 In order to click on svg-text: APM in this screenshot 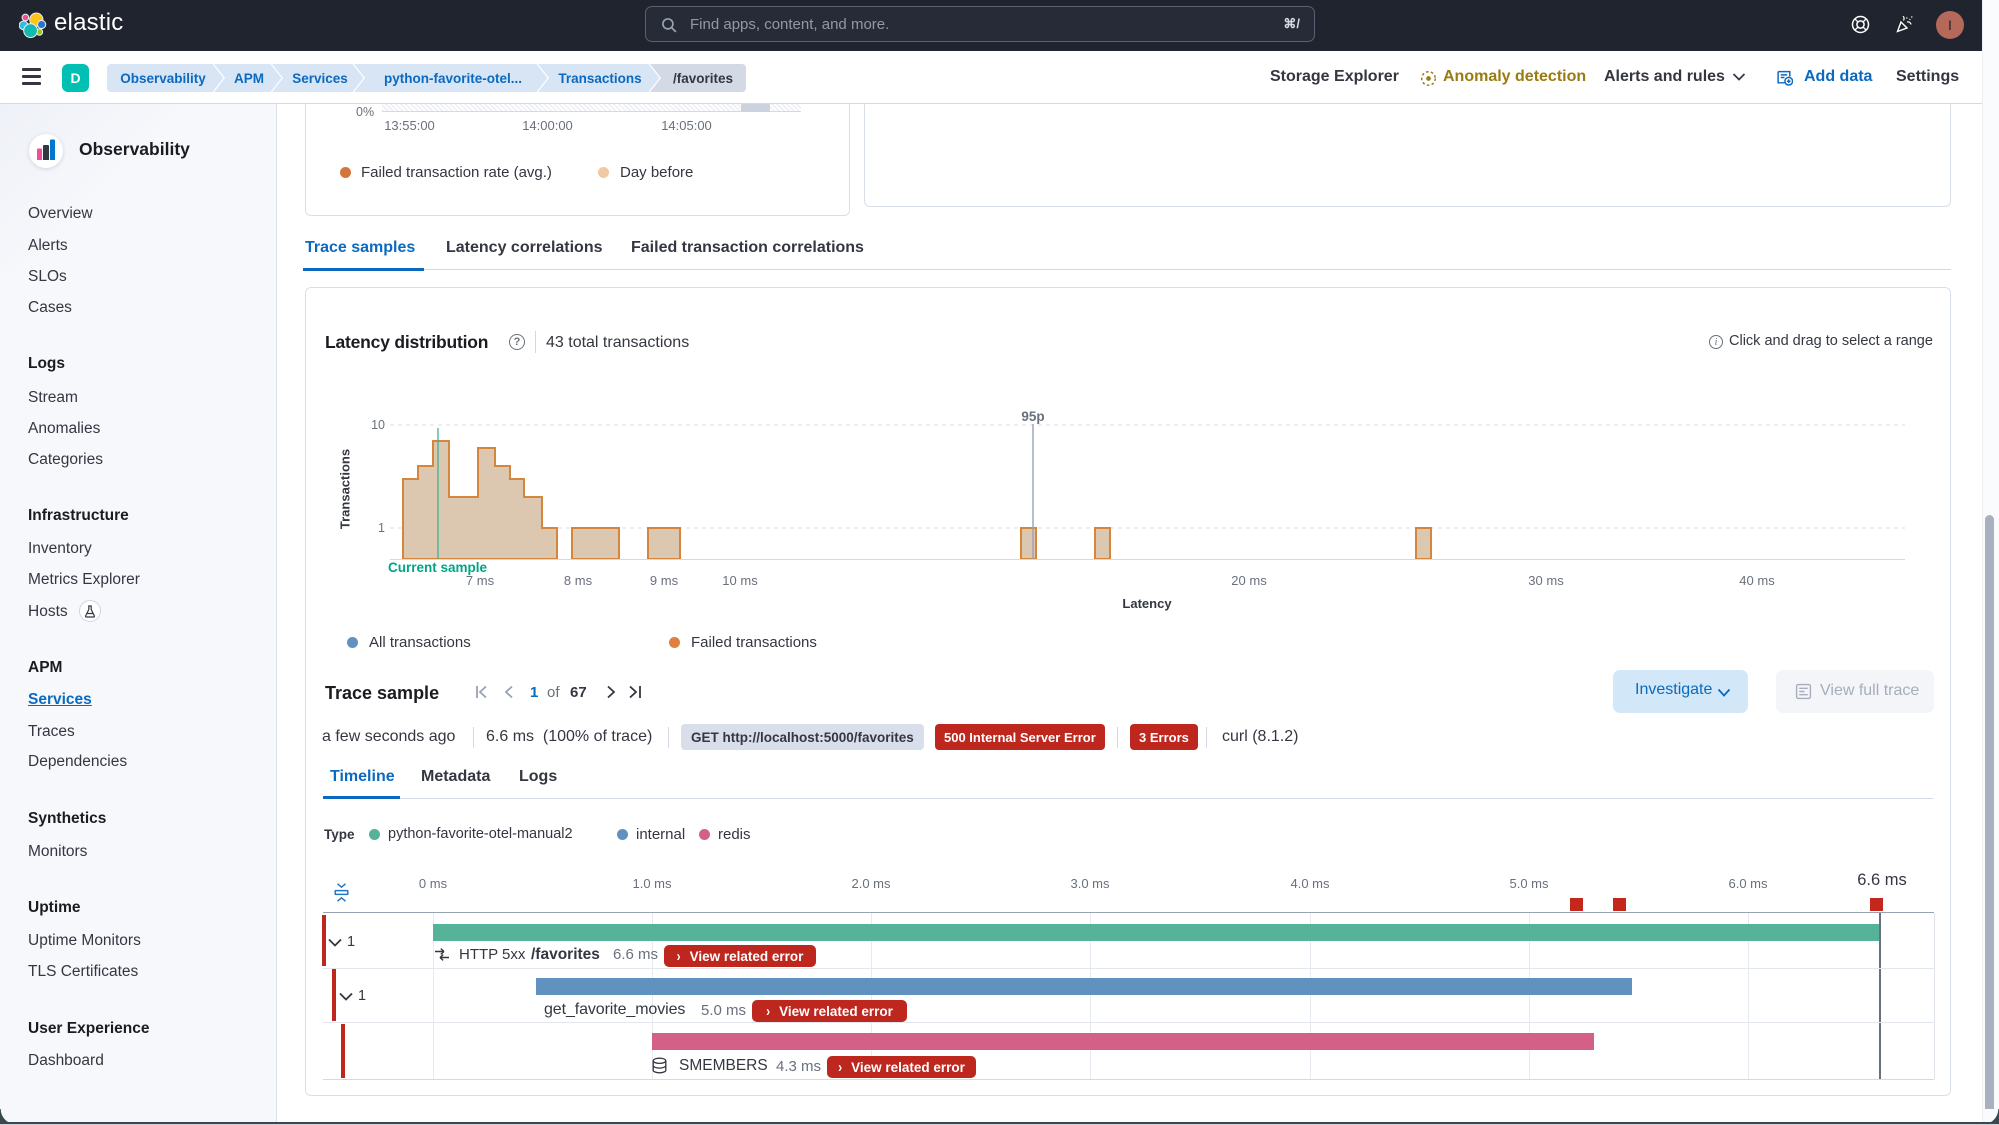, I will do `click(249, 78)`.